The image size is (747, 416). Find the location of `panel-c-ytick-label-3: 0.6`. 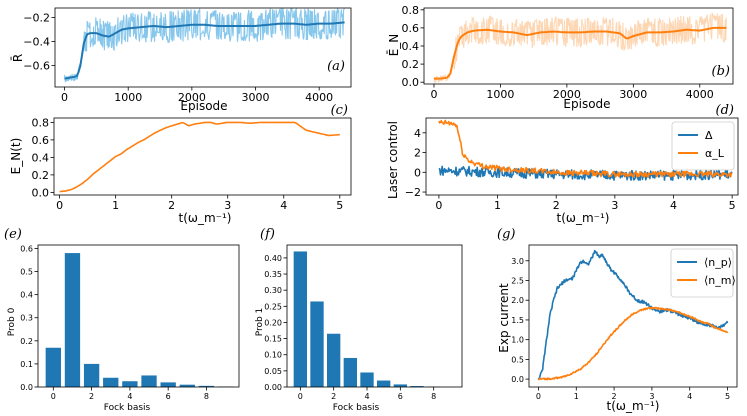

panel-c-ytick-label-3: 0.6 is located at coordinates (41, 140).